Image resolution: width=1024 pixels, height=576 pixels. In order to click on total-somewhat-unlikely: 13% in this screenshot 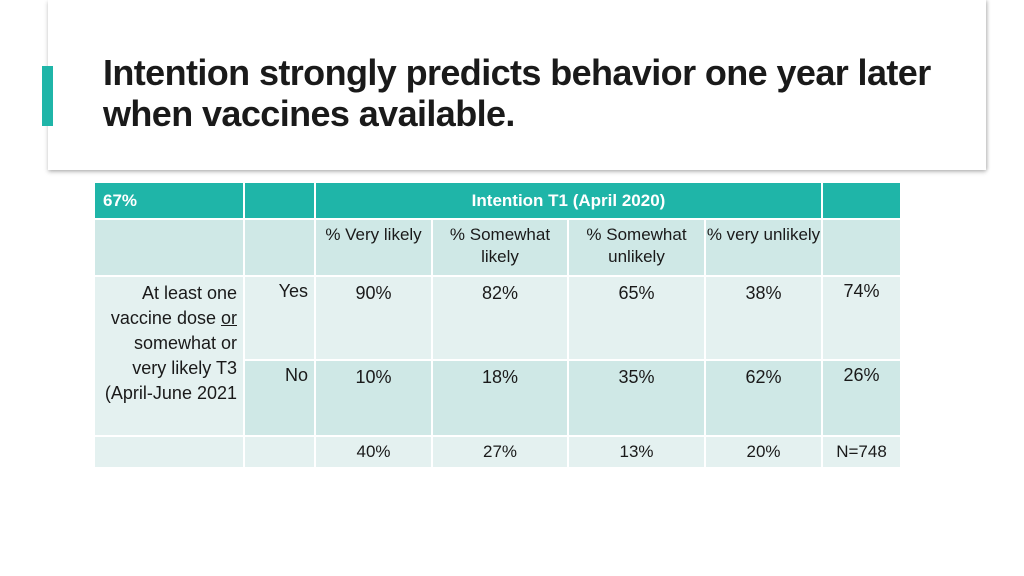, I will do `click(636, 452)`.